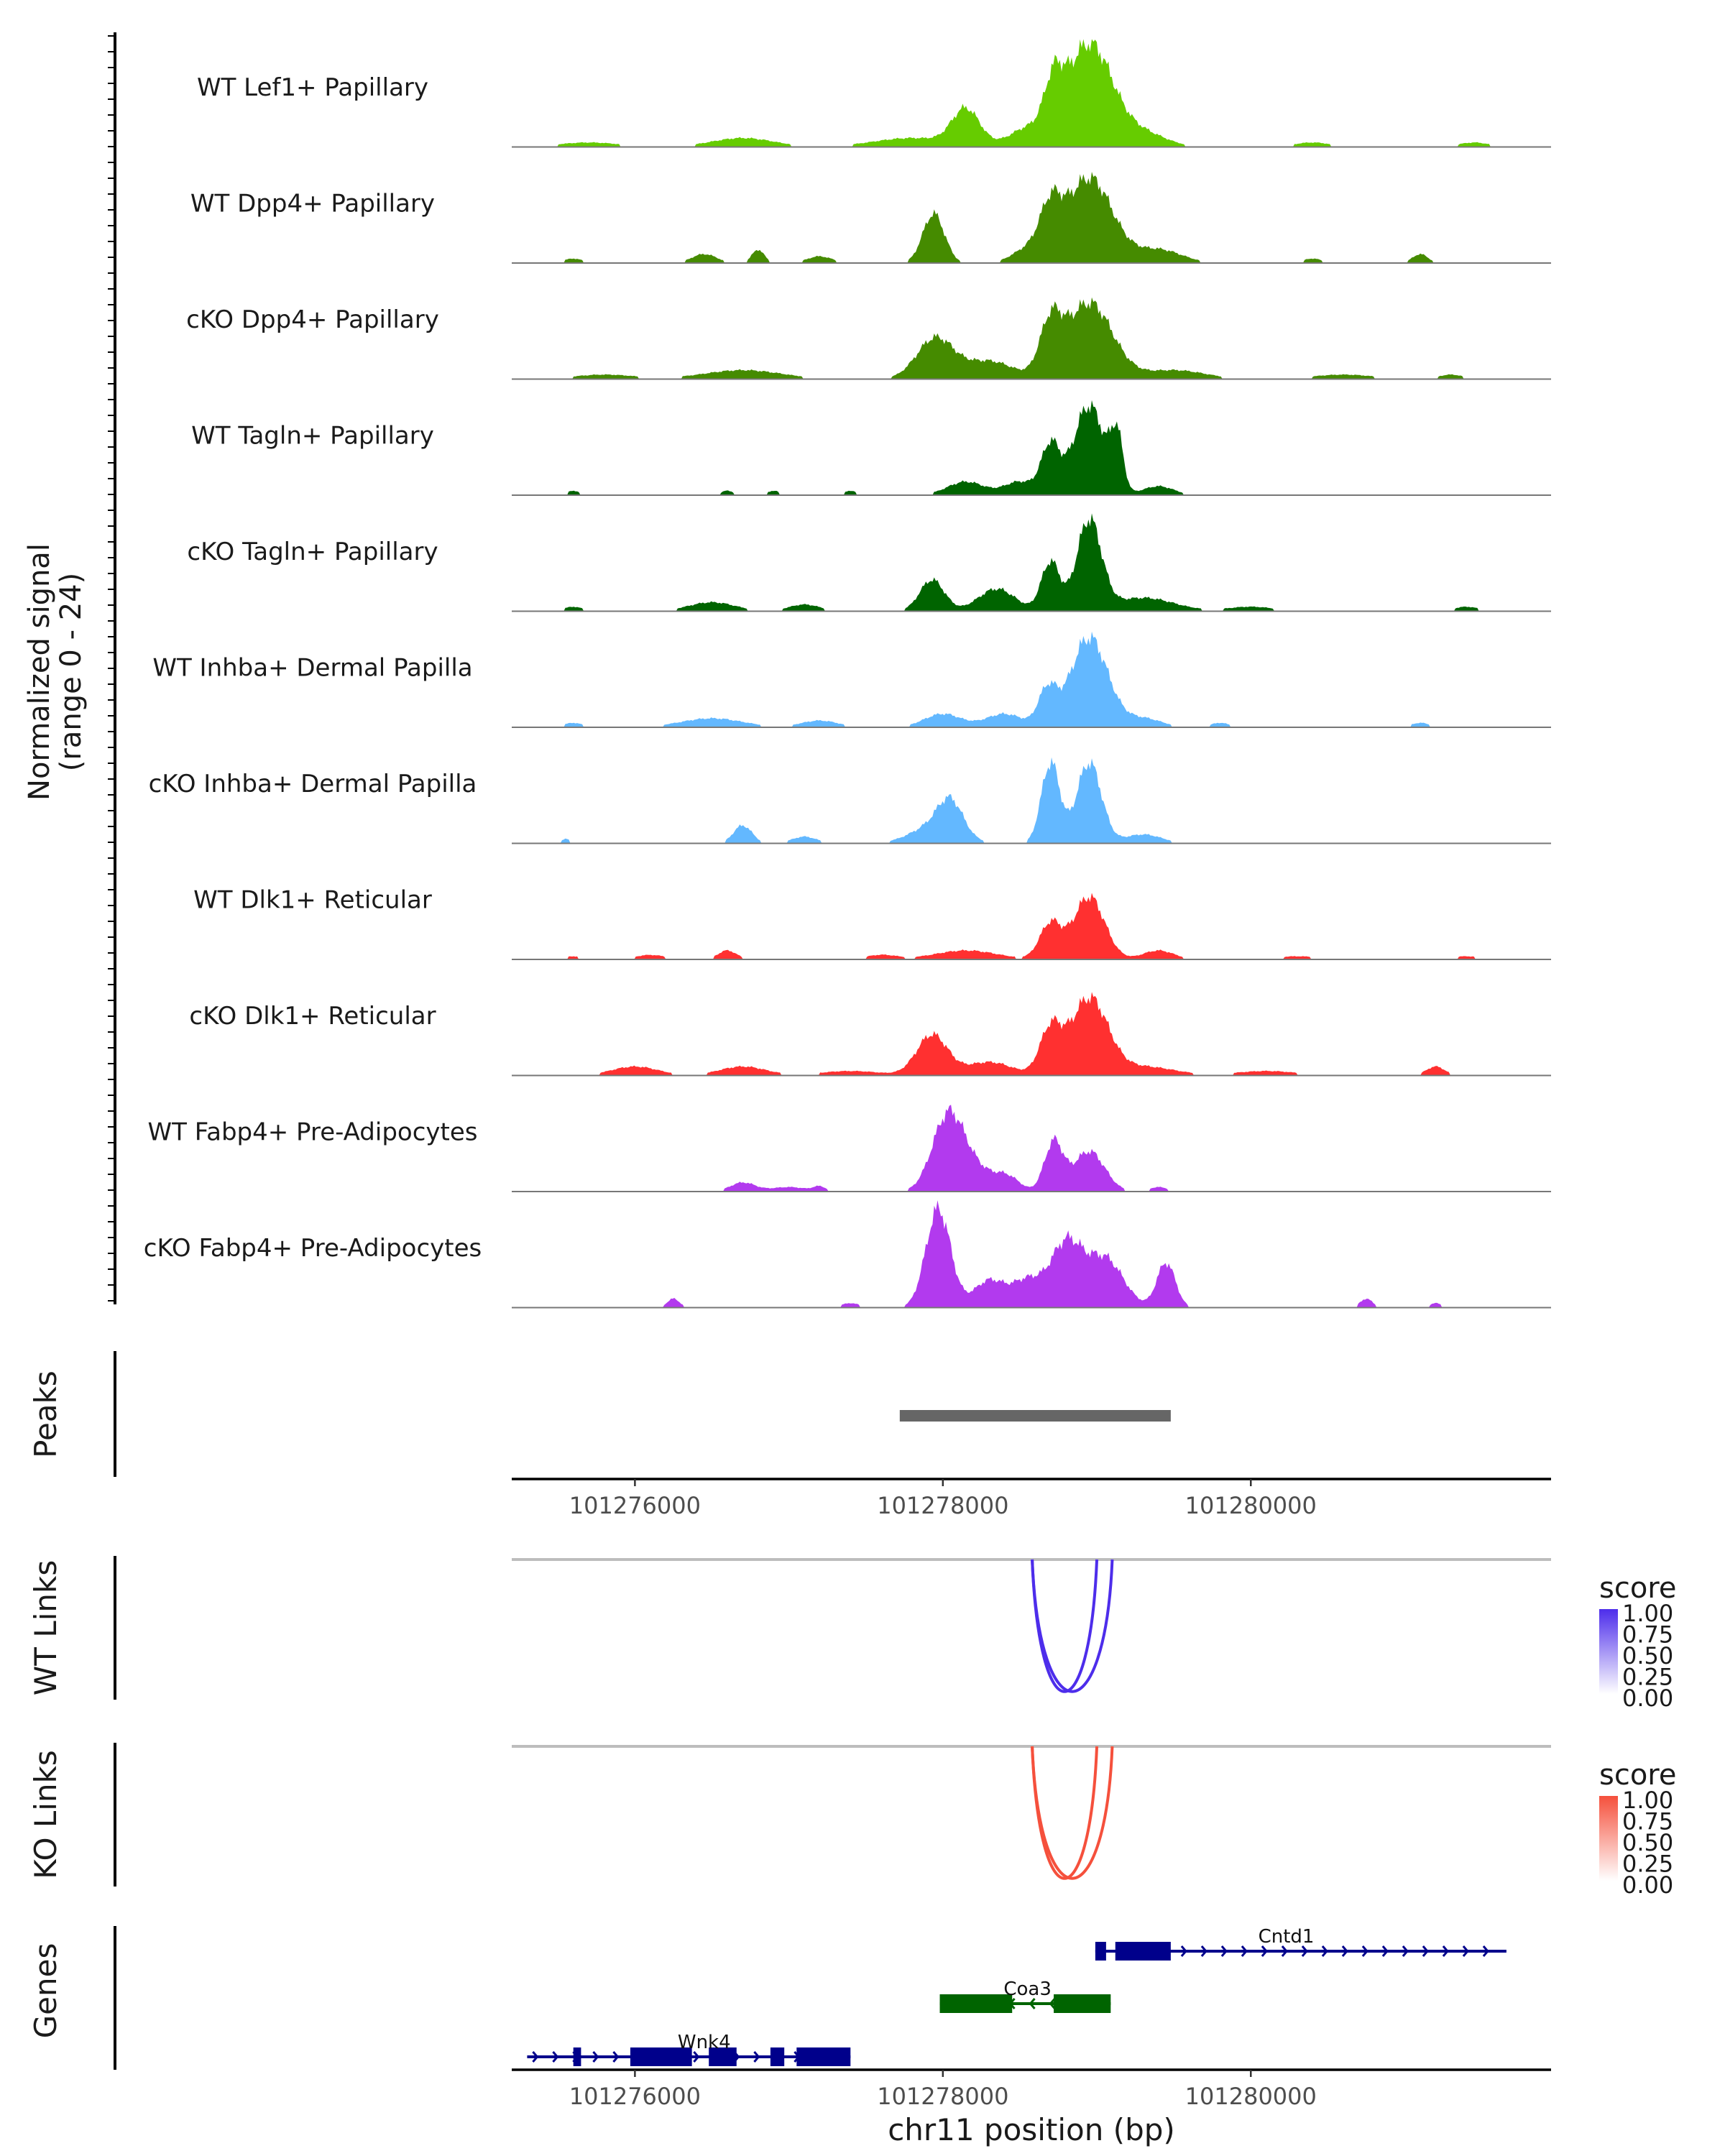 Image resolution: width=1725 pixels, height=2156 pixels. Describe the element at coordinates (849, 1148) in the screenshot. I see `coverage-track: WT Fabp4+ Pre-Adipocytes` at that location.